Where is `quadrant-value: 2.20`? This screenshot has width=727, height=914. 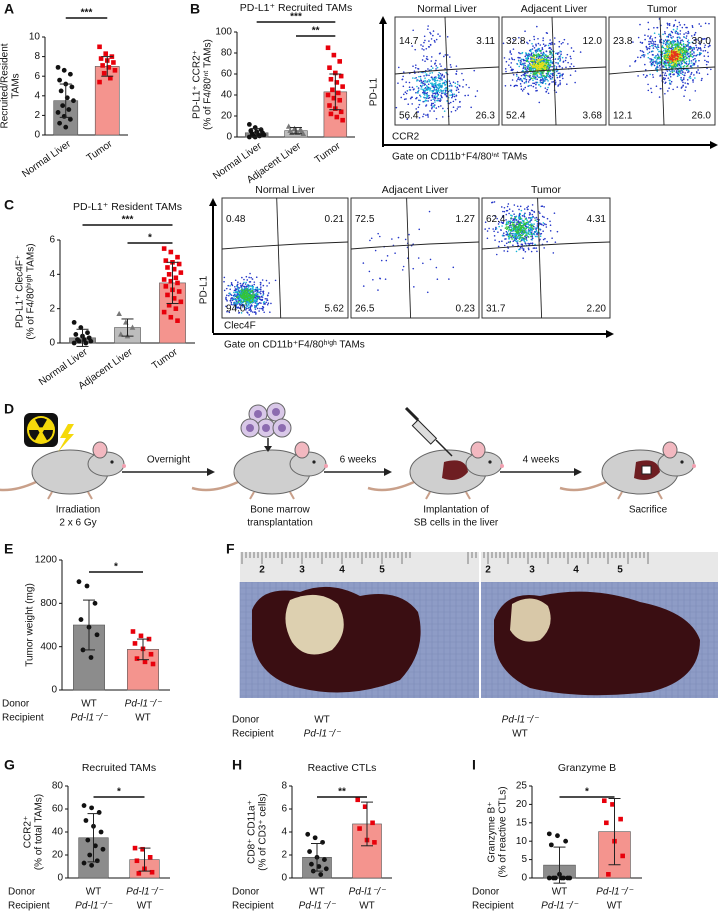 quadrant-value: 2.20 is located at coordinates (597, 309).